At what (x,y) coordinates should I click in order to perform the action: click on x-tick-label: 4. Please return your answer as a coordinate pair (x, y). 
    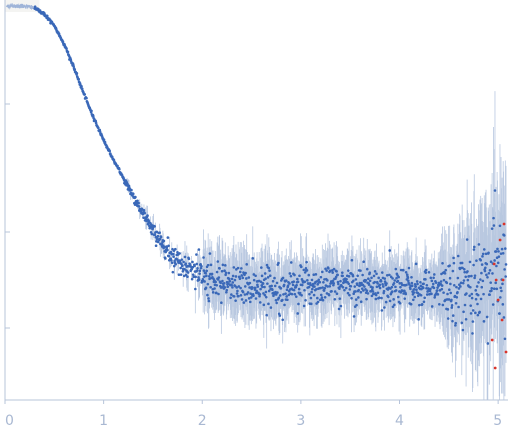
    Looking at the image, I should click on (399, 421).